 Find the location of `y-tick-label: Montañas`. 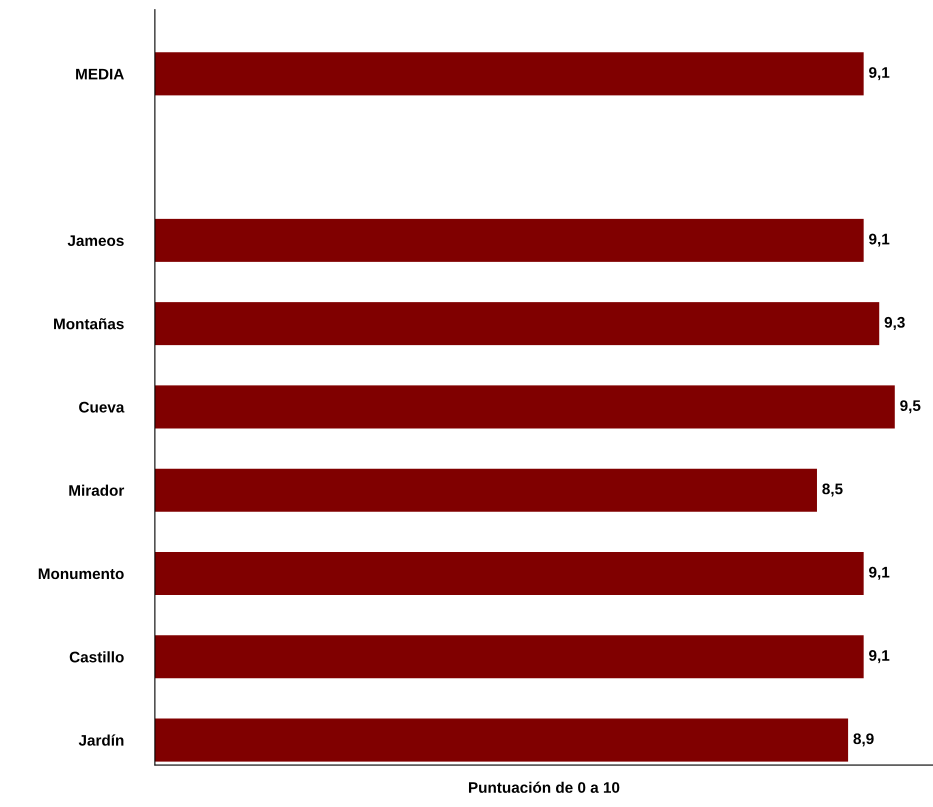

y-tick-label: Montañas is located at coordinates (89, 324).